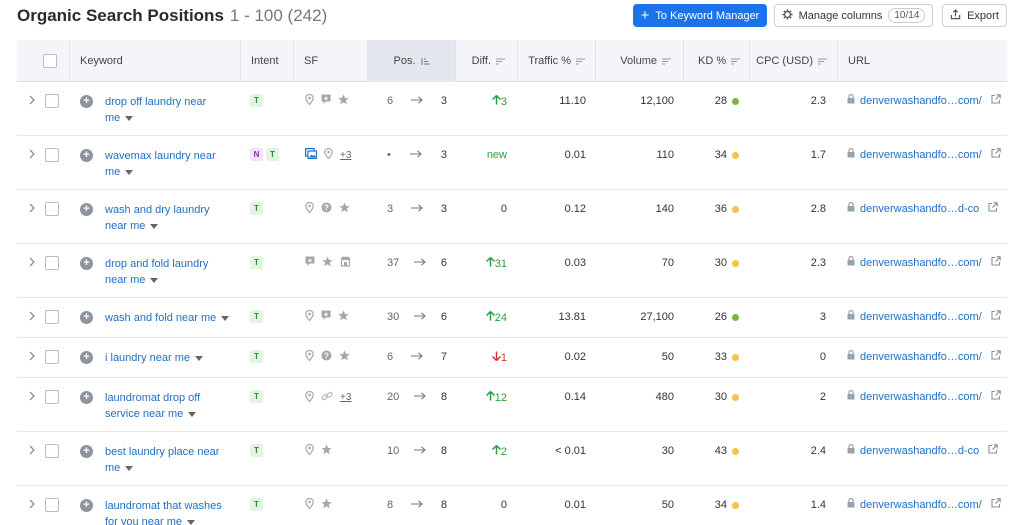  I want to click on to-keyword-manager-button: + To Keyword Manager, so click(700, 15).